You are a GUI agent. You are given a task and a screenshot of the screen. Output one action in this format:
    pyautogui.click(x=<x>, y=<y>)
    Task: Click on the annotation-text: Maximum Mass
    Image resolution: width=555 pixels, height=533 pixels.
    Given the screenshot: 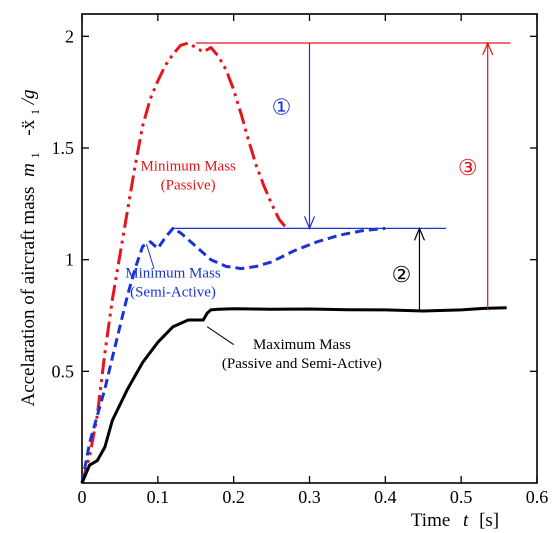 What is the action you would take?
    pyautogui.click(x=302, y=345)
    